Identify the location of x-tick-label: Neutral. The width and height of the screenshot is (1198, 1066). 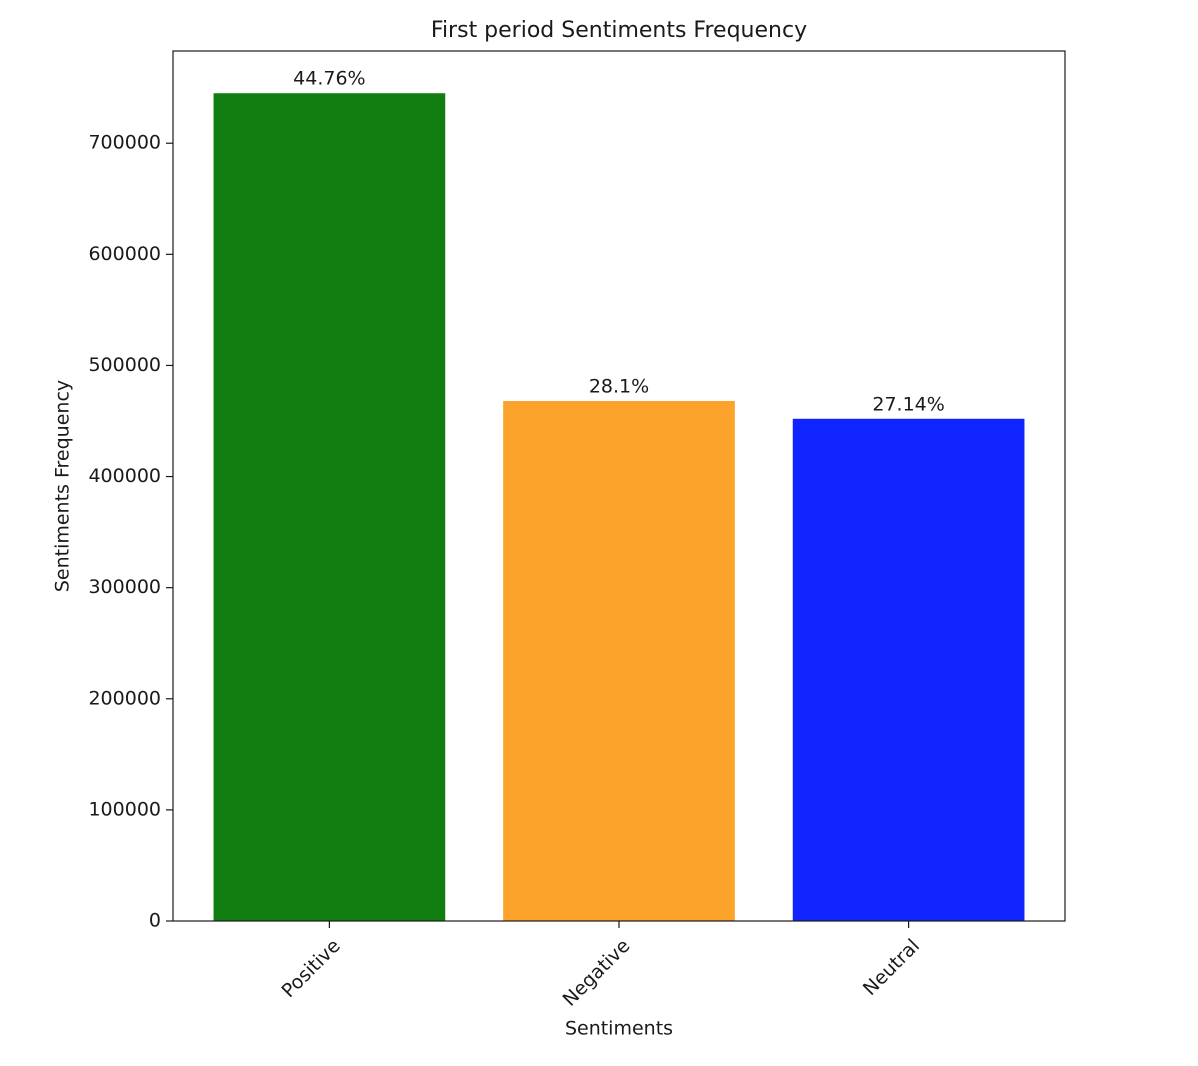
(891, 967).